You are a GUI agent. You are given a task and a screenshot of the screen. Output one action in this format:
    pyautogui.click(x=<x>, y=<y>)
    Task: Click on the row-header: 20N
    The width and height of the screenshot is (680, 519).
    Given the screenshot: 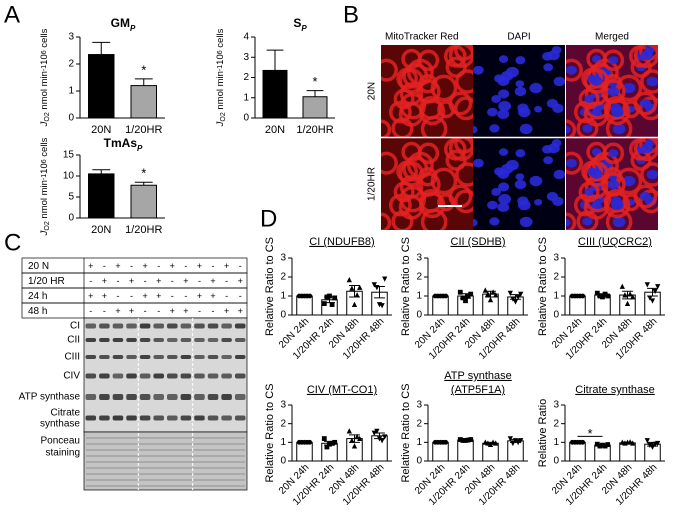 What is the action you would take?
    pyautogui.click(x=372, y=91)
    